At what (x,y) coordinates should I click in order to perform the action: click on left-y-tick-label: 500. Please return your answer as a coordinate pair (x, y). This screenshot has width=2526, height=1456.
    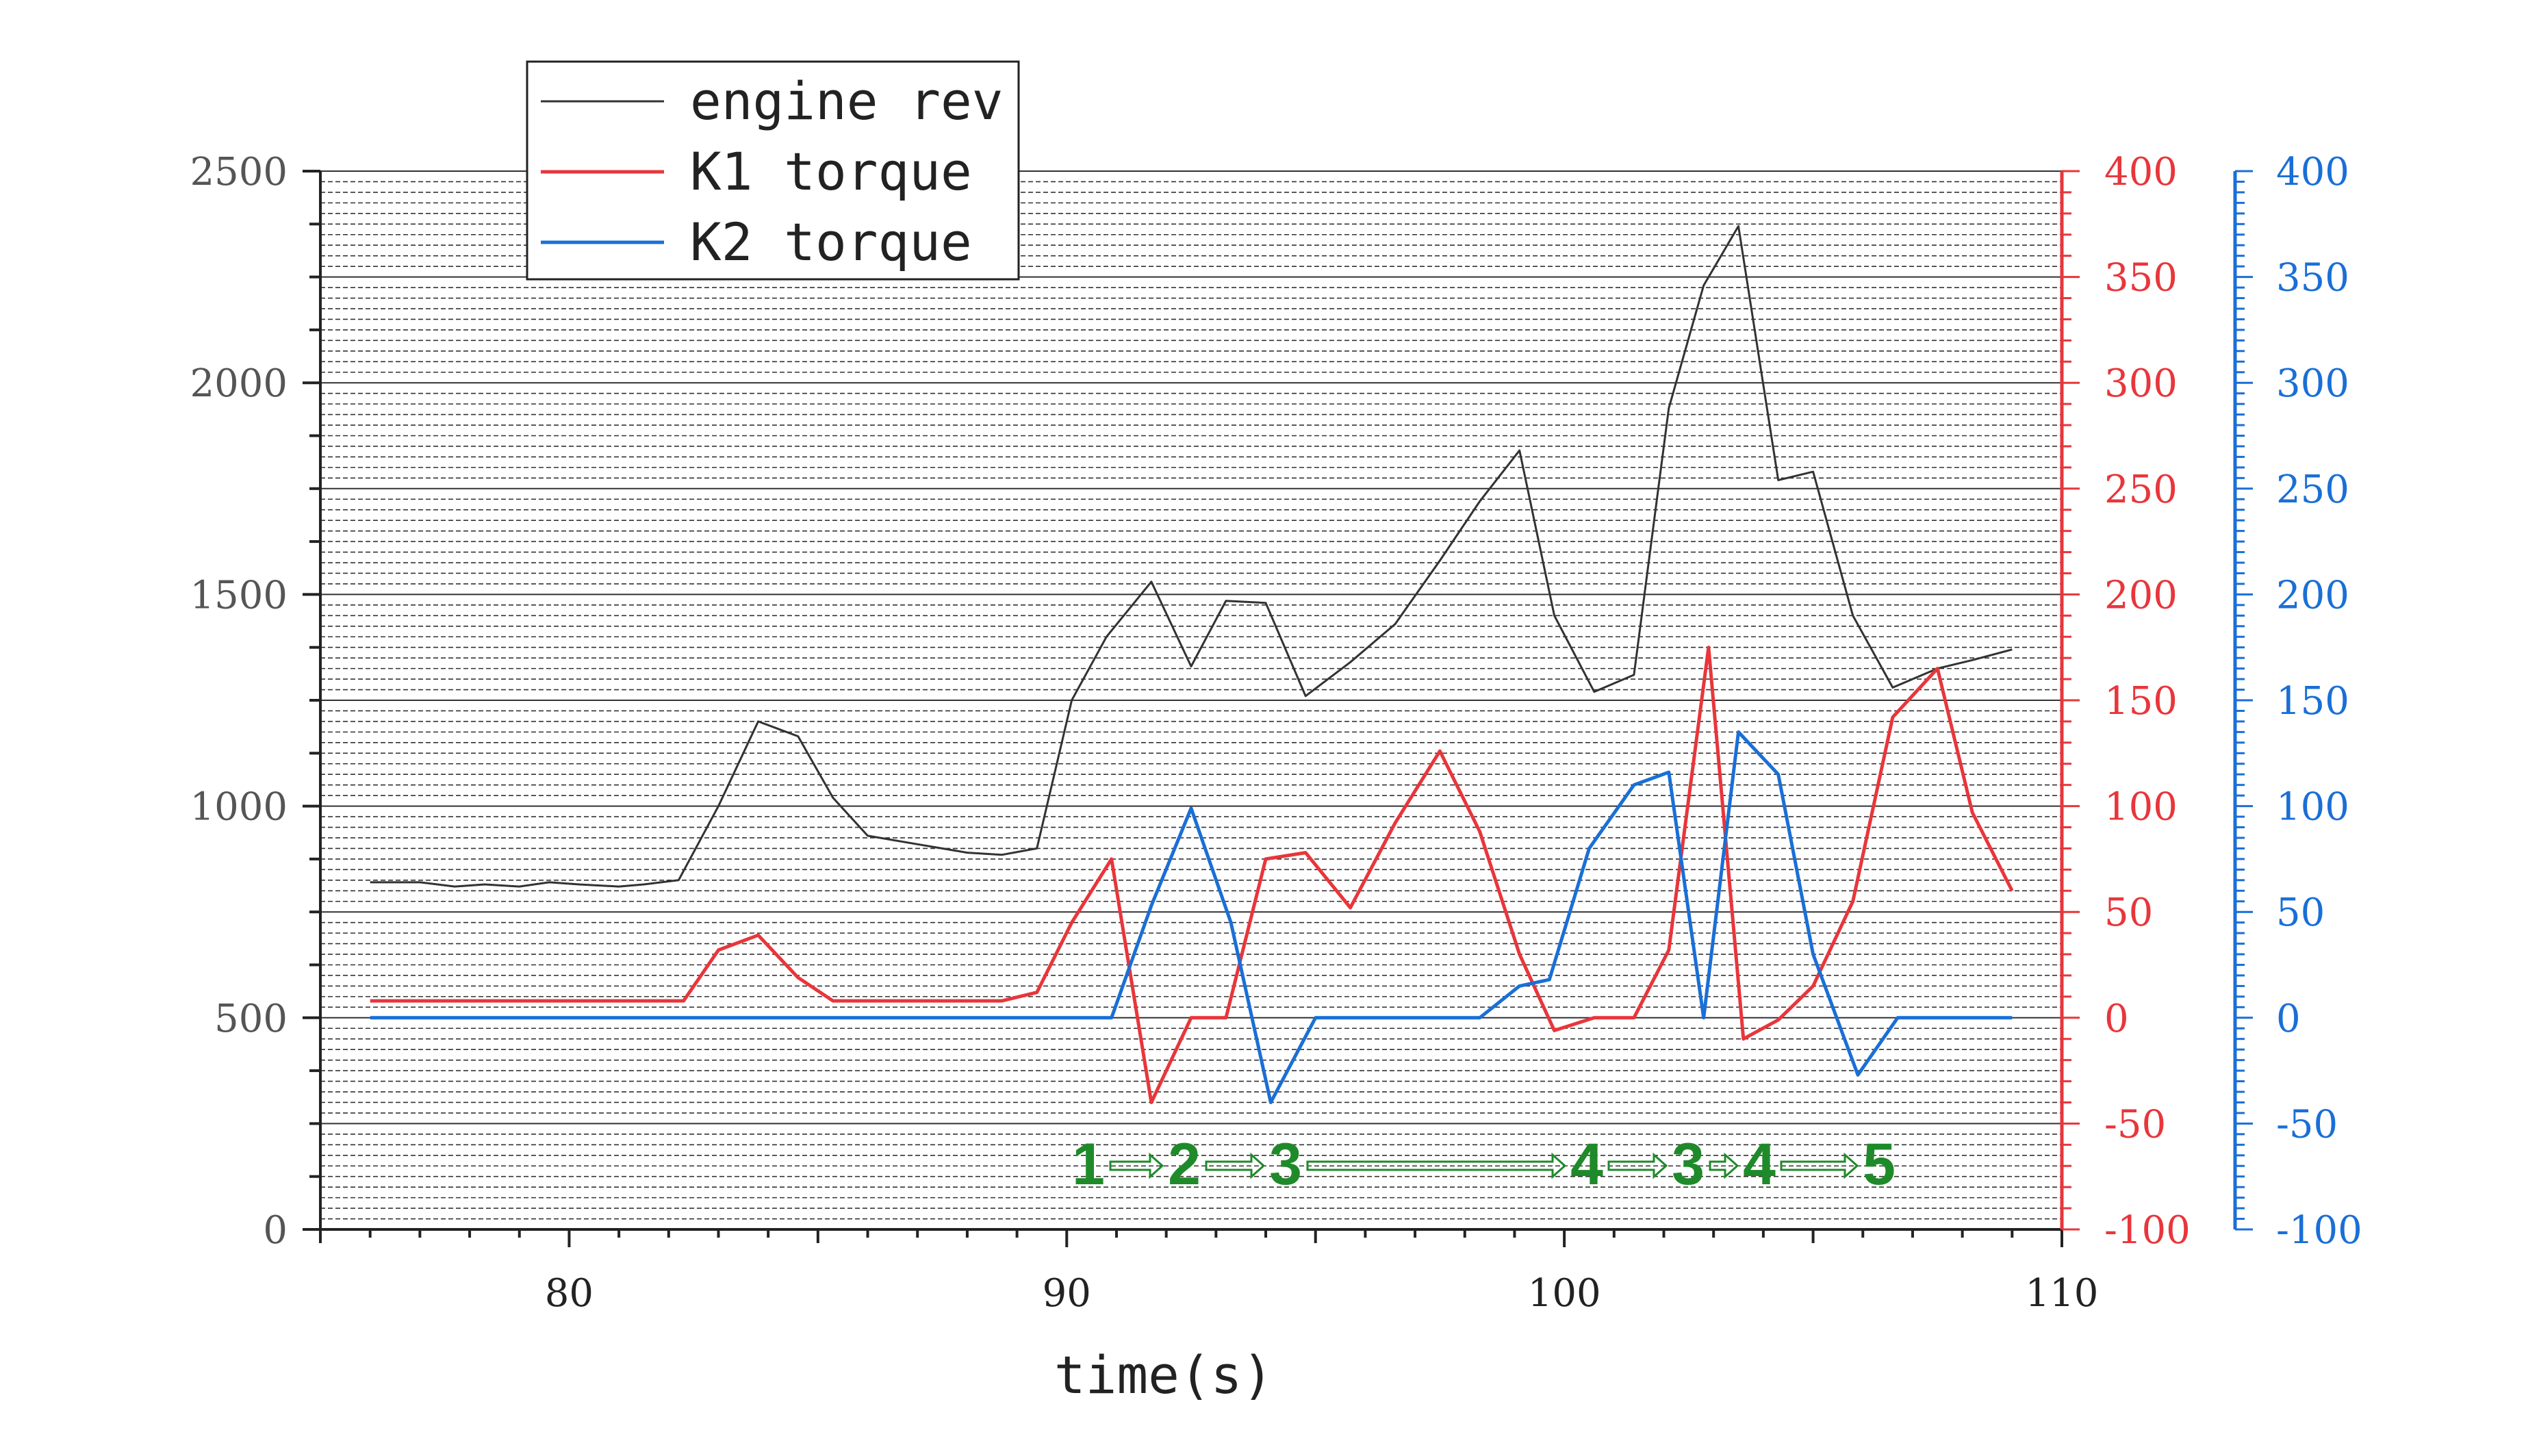
    Looking at the image, I should click on (251, 1019).